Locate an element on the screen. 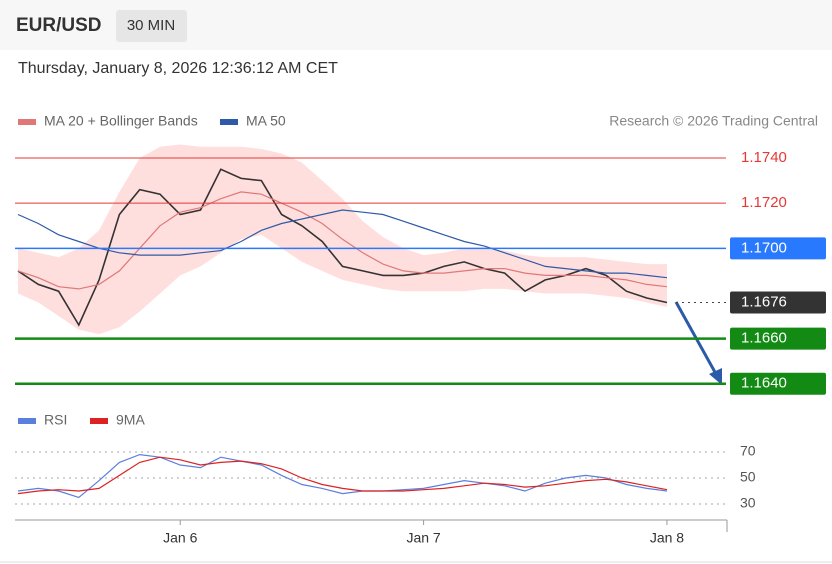 This screenshot has width=832, height=564. y-tick-label: 30 is located at coordinates (748, 503).